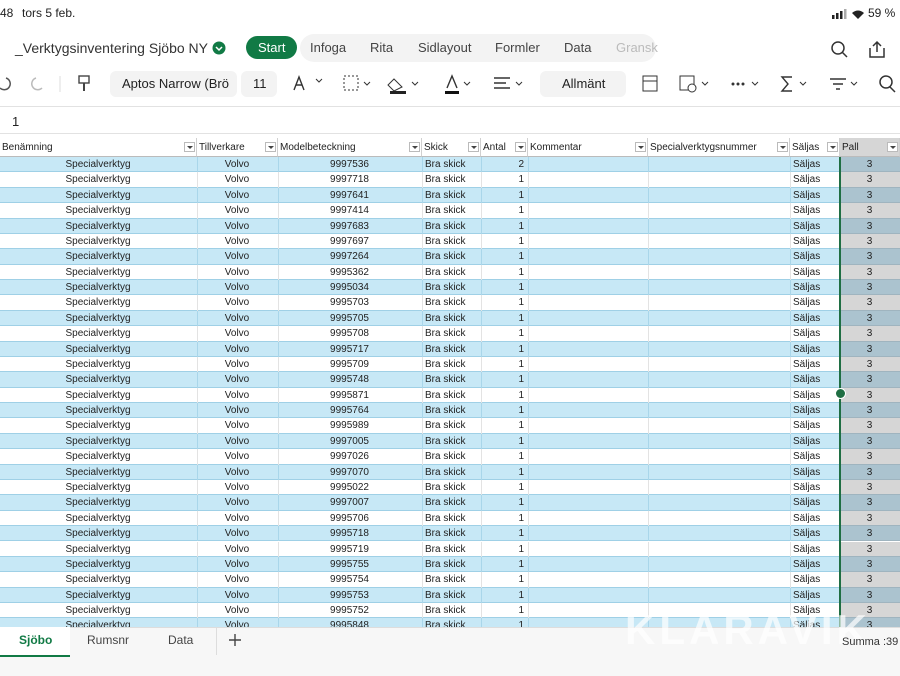 Image resolution: width=900 pixels, height=676 pixels. Describe the element at coordinates (349, 379) in the screenshot. I see `cell: 9995748` at that location.